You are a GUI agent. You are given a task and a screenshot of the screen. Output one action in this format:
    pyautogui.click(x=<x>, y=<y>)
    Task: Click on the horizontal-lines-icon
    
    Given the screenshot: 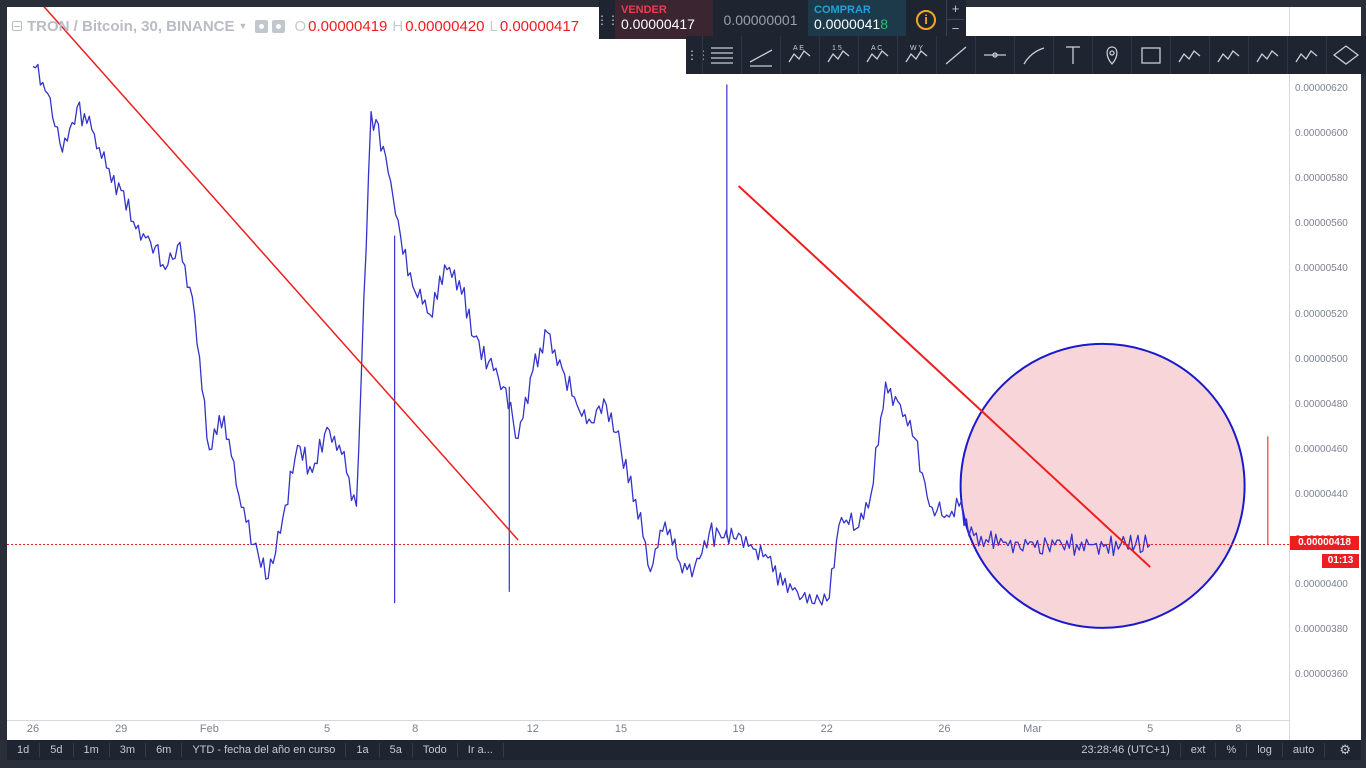 What is the action you would take?
    pyautogui.click(x=721, y=55)
    